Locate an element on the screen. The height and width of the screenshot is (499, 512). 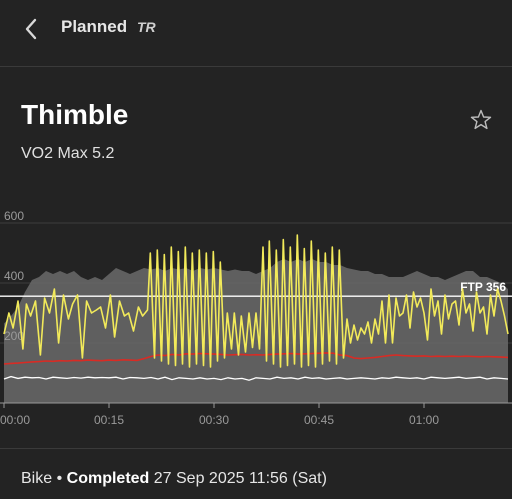
workout-title: Thimble is located at coordinates (75, 114).